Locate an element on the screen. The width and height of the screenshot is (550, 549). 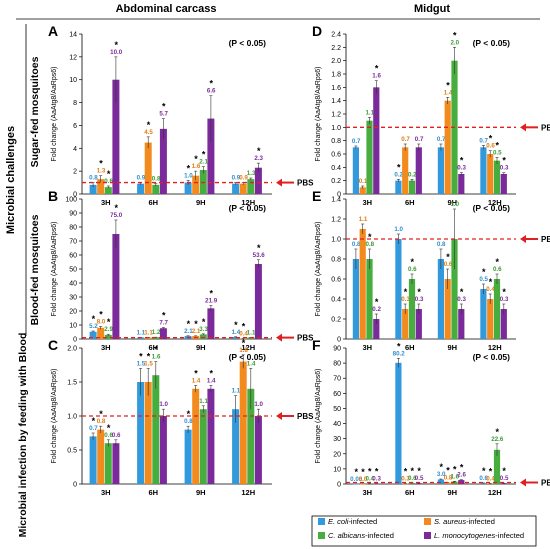
data-label: 0.5 is located at coordinates (504, 478).